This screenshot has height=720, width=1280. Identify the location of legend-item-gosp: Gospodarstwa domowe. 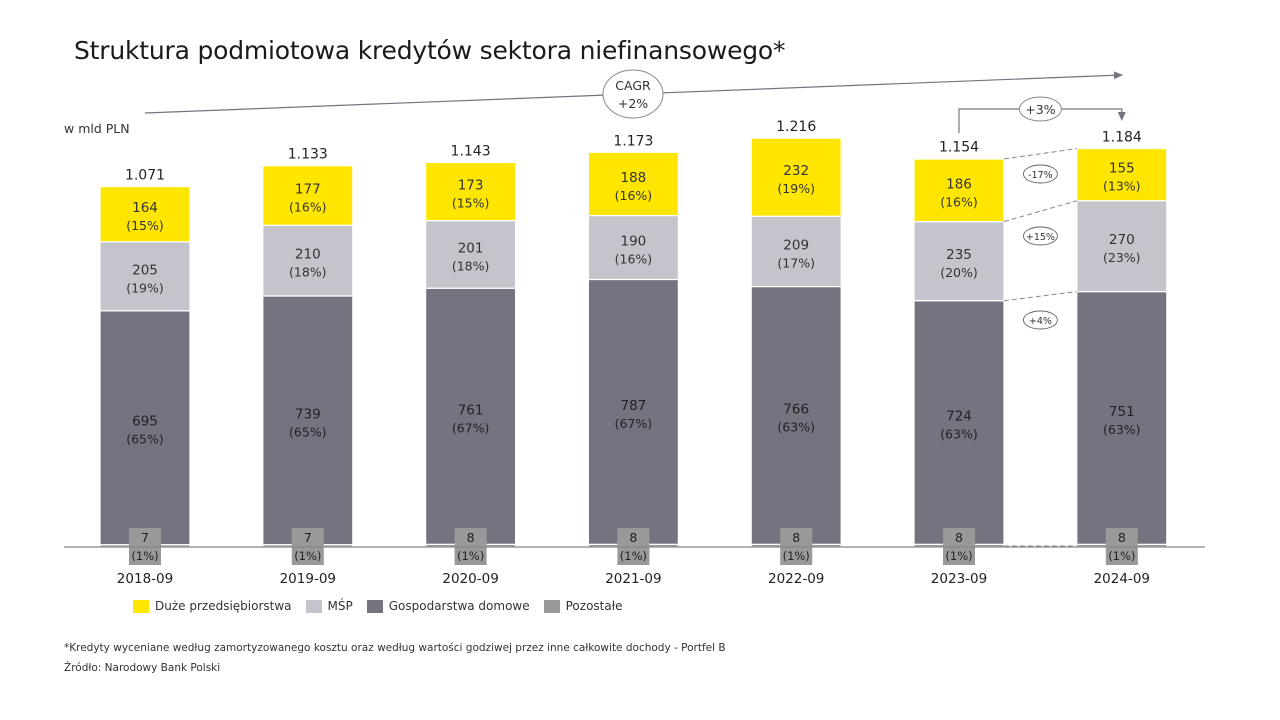
(448, 606).